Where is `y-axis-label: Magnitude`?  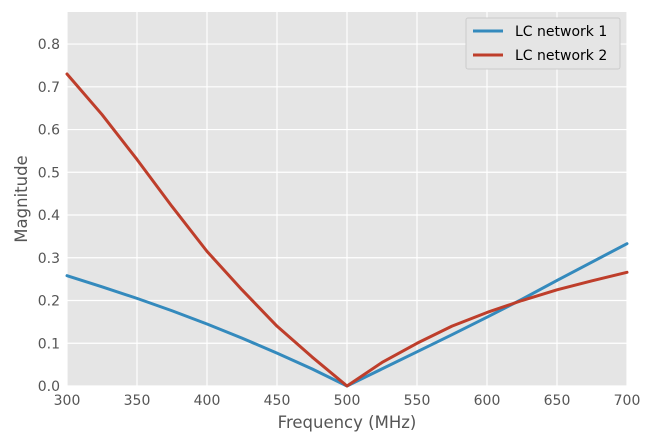 y-axis-label: Magnitude is located at coordinates (21, 198).